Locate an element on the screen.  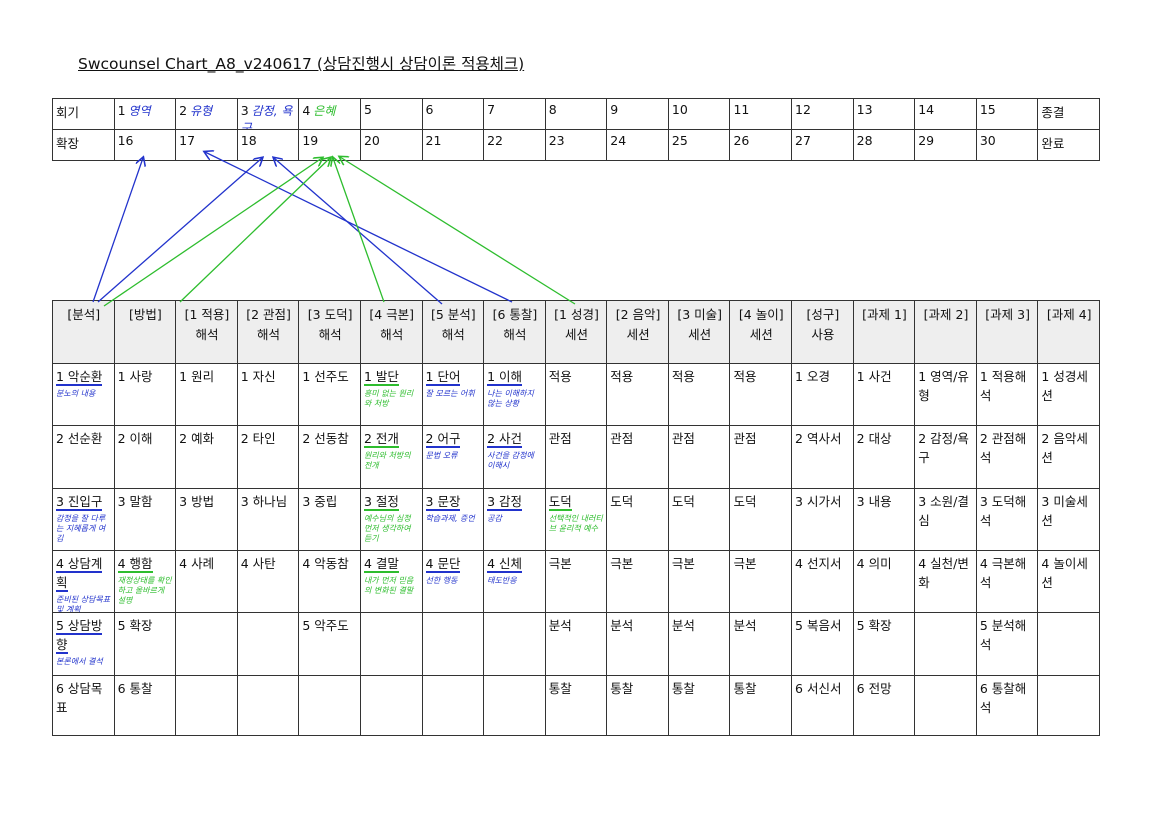
cell-text: 5 상담방향 is located at coordinates (79, 636).